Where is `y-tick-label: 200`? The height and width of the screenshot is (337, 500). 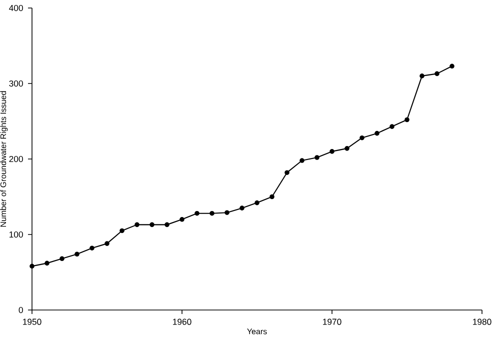
y-tick-label: 200 is located at coordinates (16, 159).